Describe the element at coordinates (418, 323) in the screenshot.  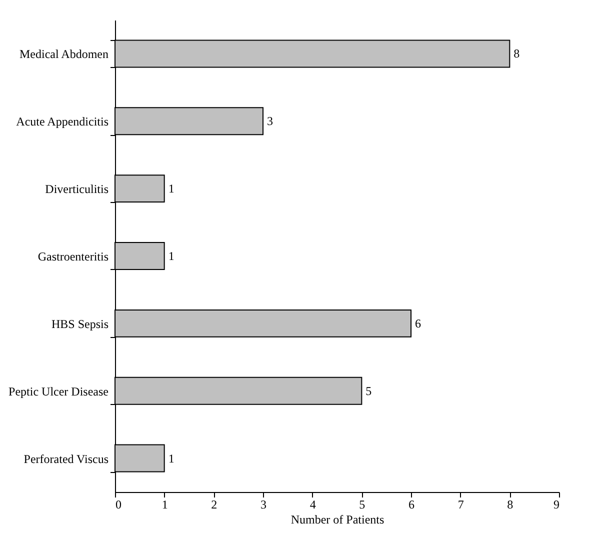
I see `data-label: 6` at that location.